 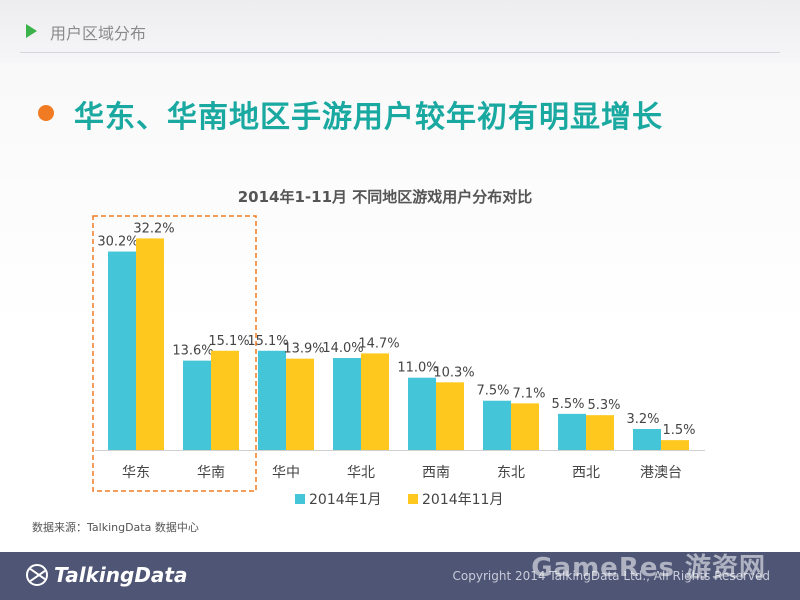 I want to click on bullet-dot-icon, so click(x=46, y=113).